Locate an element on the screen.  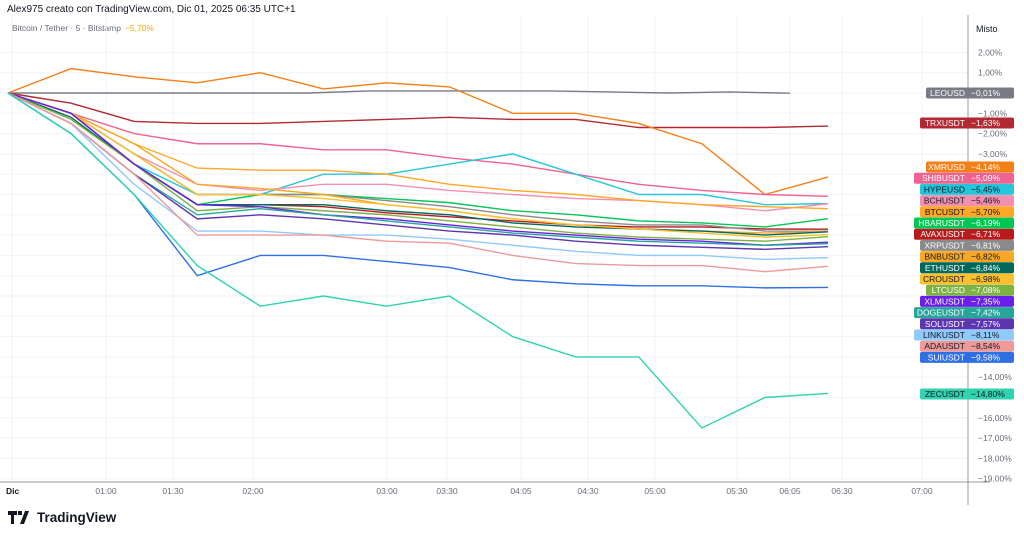
series-name: LINKUSDT is located at coordinates (944, 335).